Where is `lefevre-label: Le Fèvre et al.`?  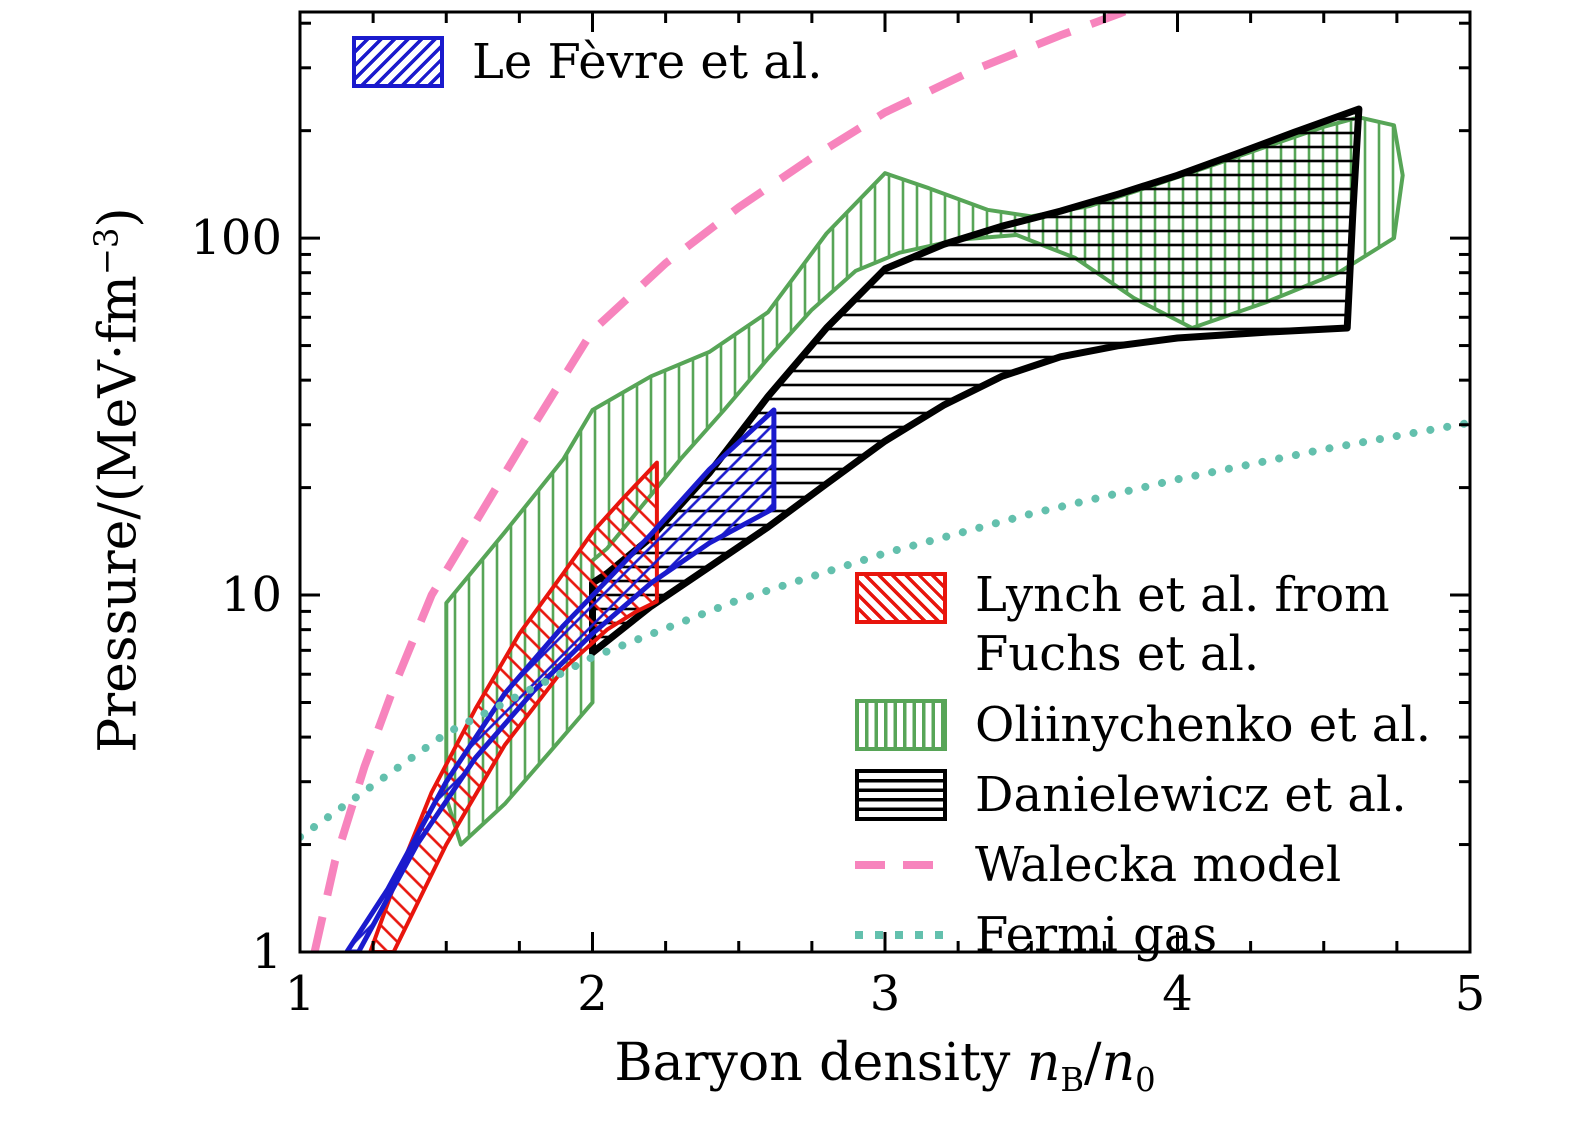 lefevre-label: Le Fèvre et al. is located at coordinates (647, 62).